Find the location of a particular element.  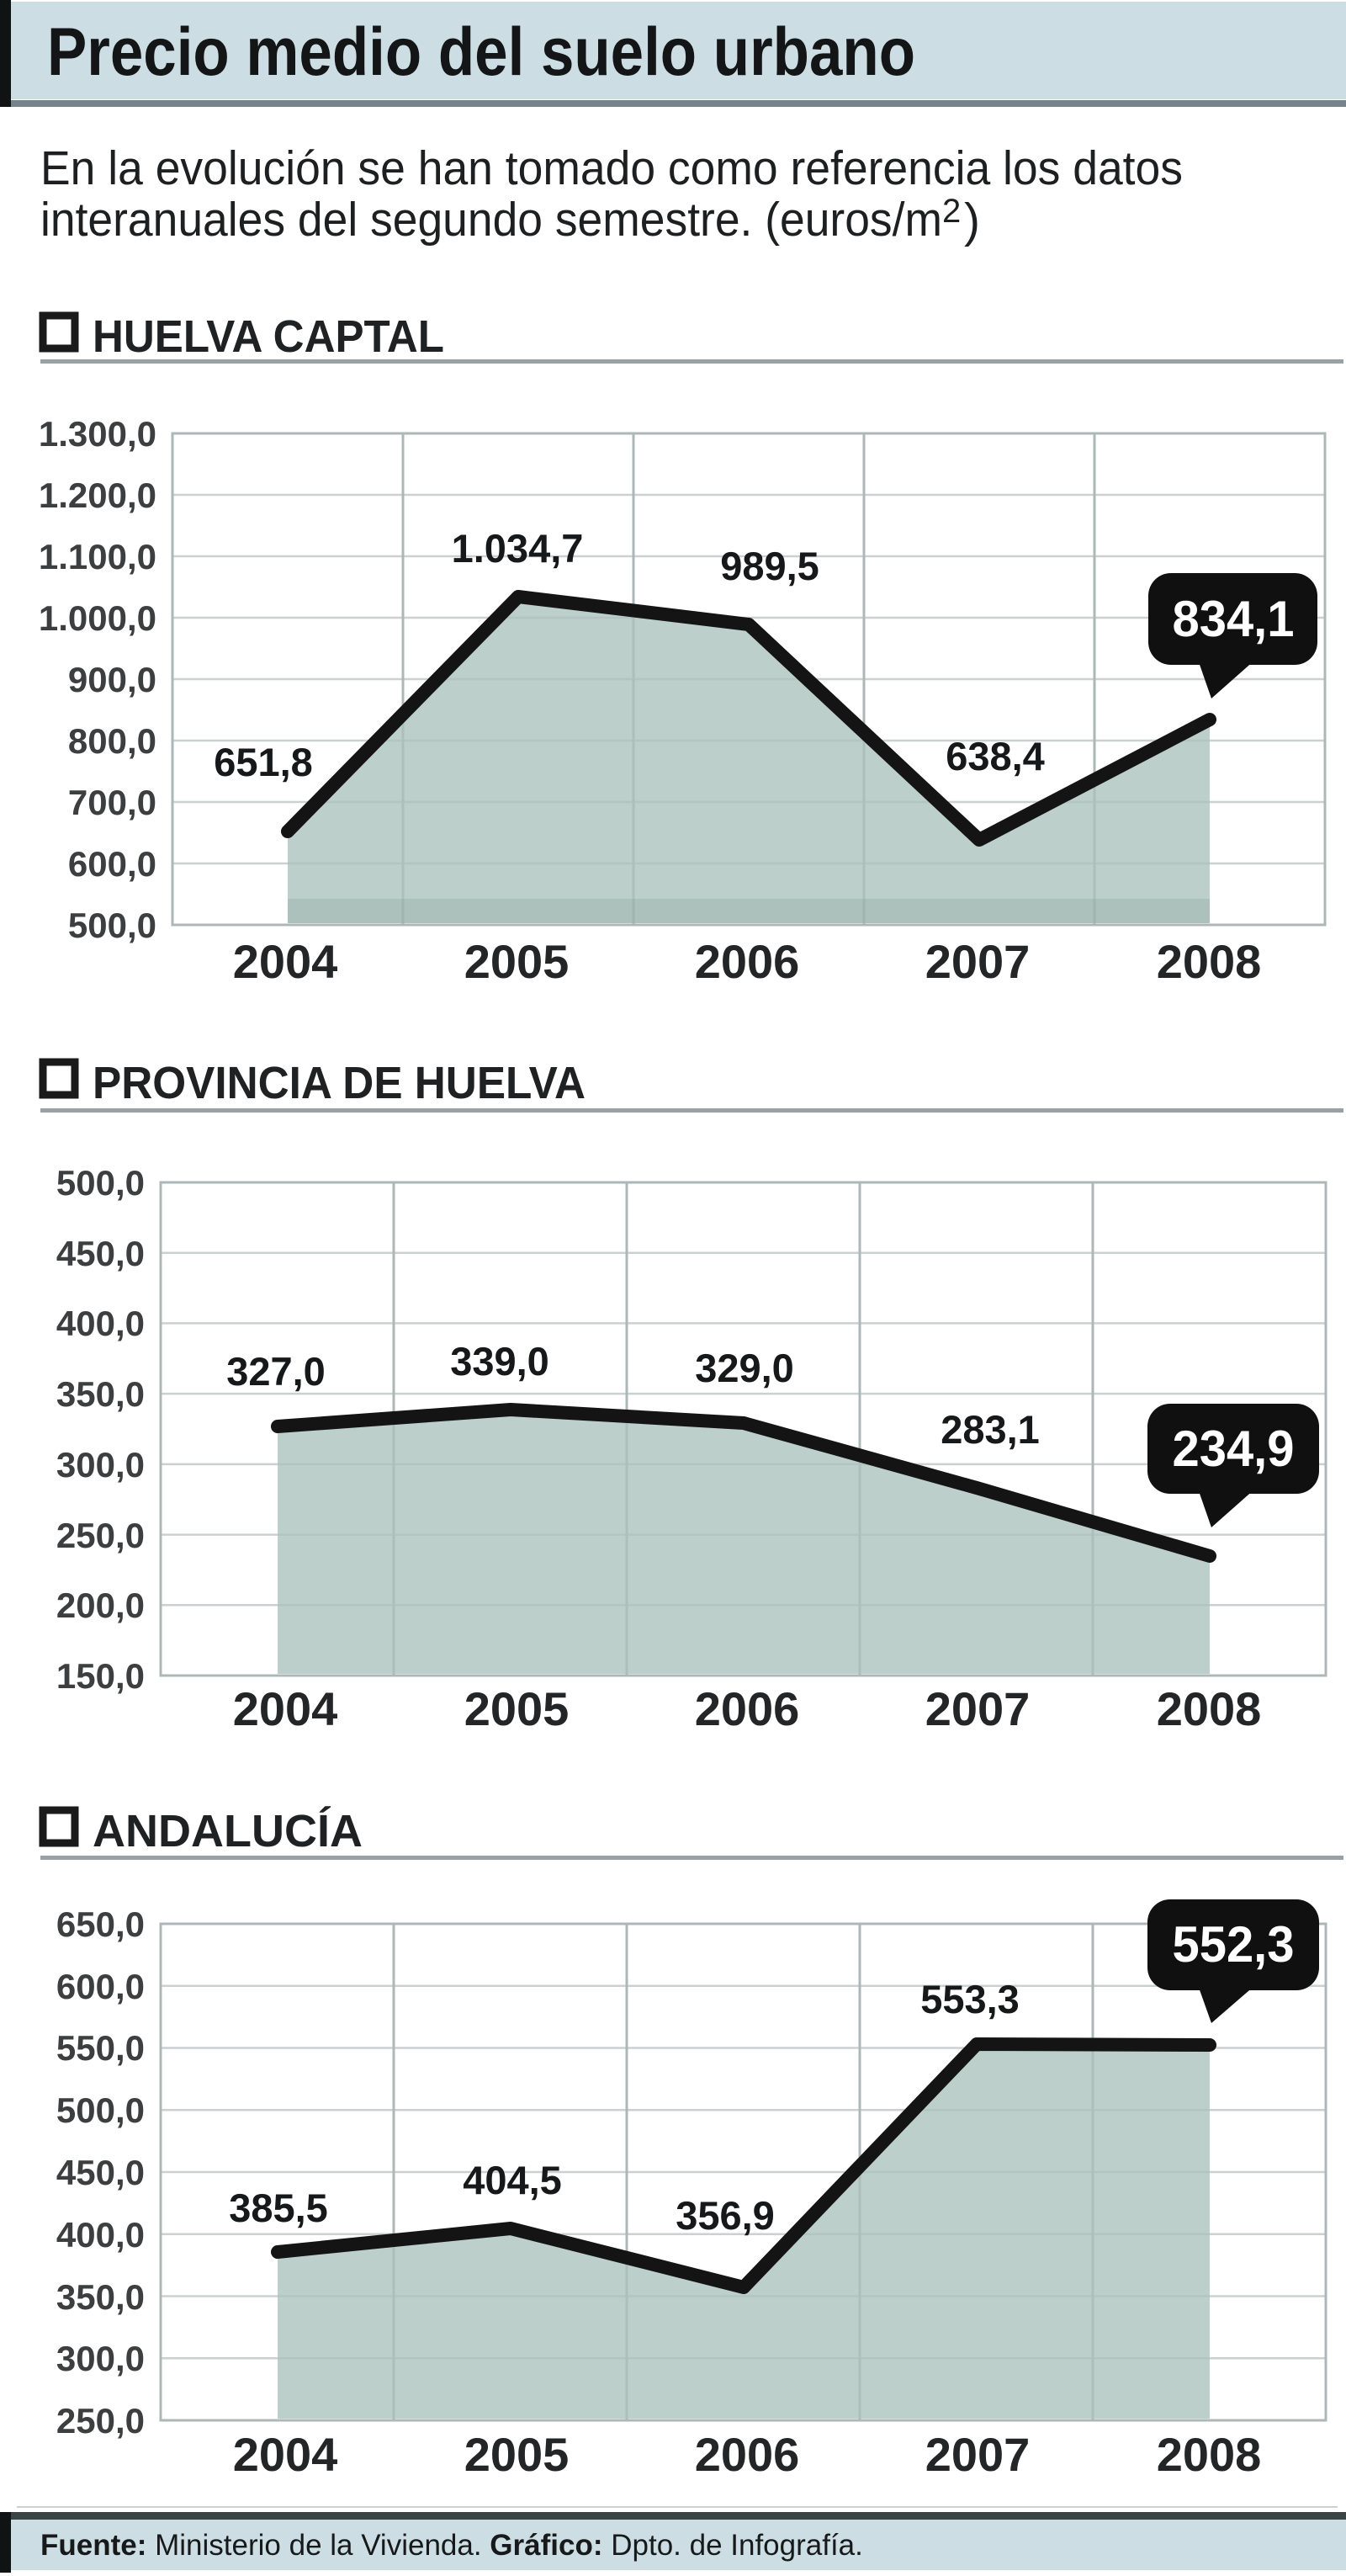

svg-text: 651,8 is located at coordinates (264, 762).